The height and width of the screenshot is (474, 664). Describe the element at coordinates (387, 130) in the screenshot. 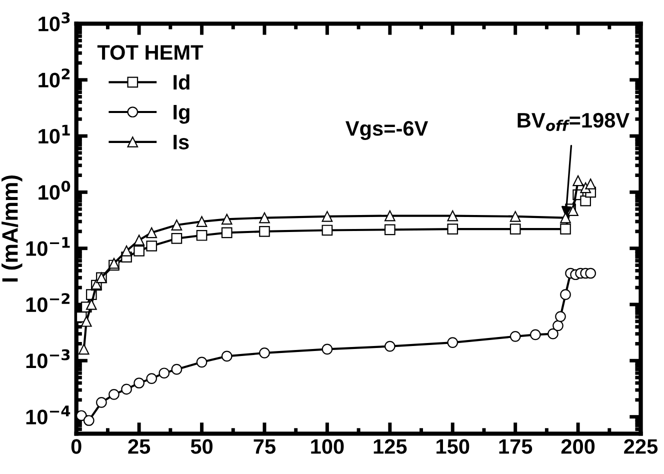

I see `annotation: Vgs=-6V` at that location.